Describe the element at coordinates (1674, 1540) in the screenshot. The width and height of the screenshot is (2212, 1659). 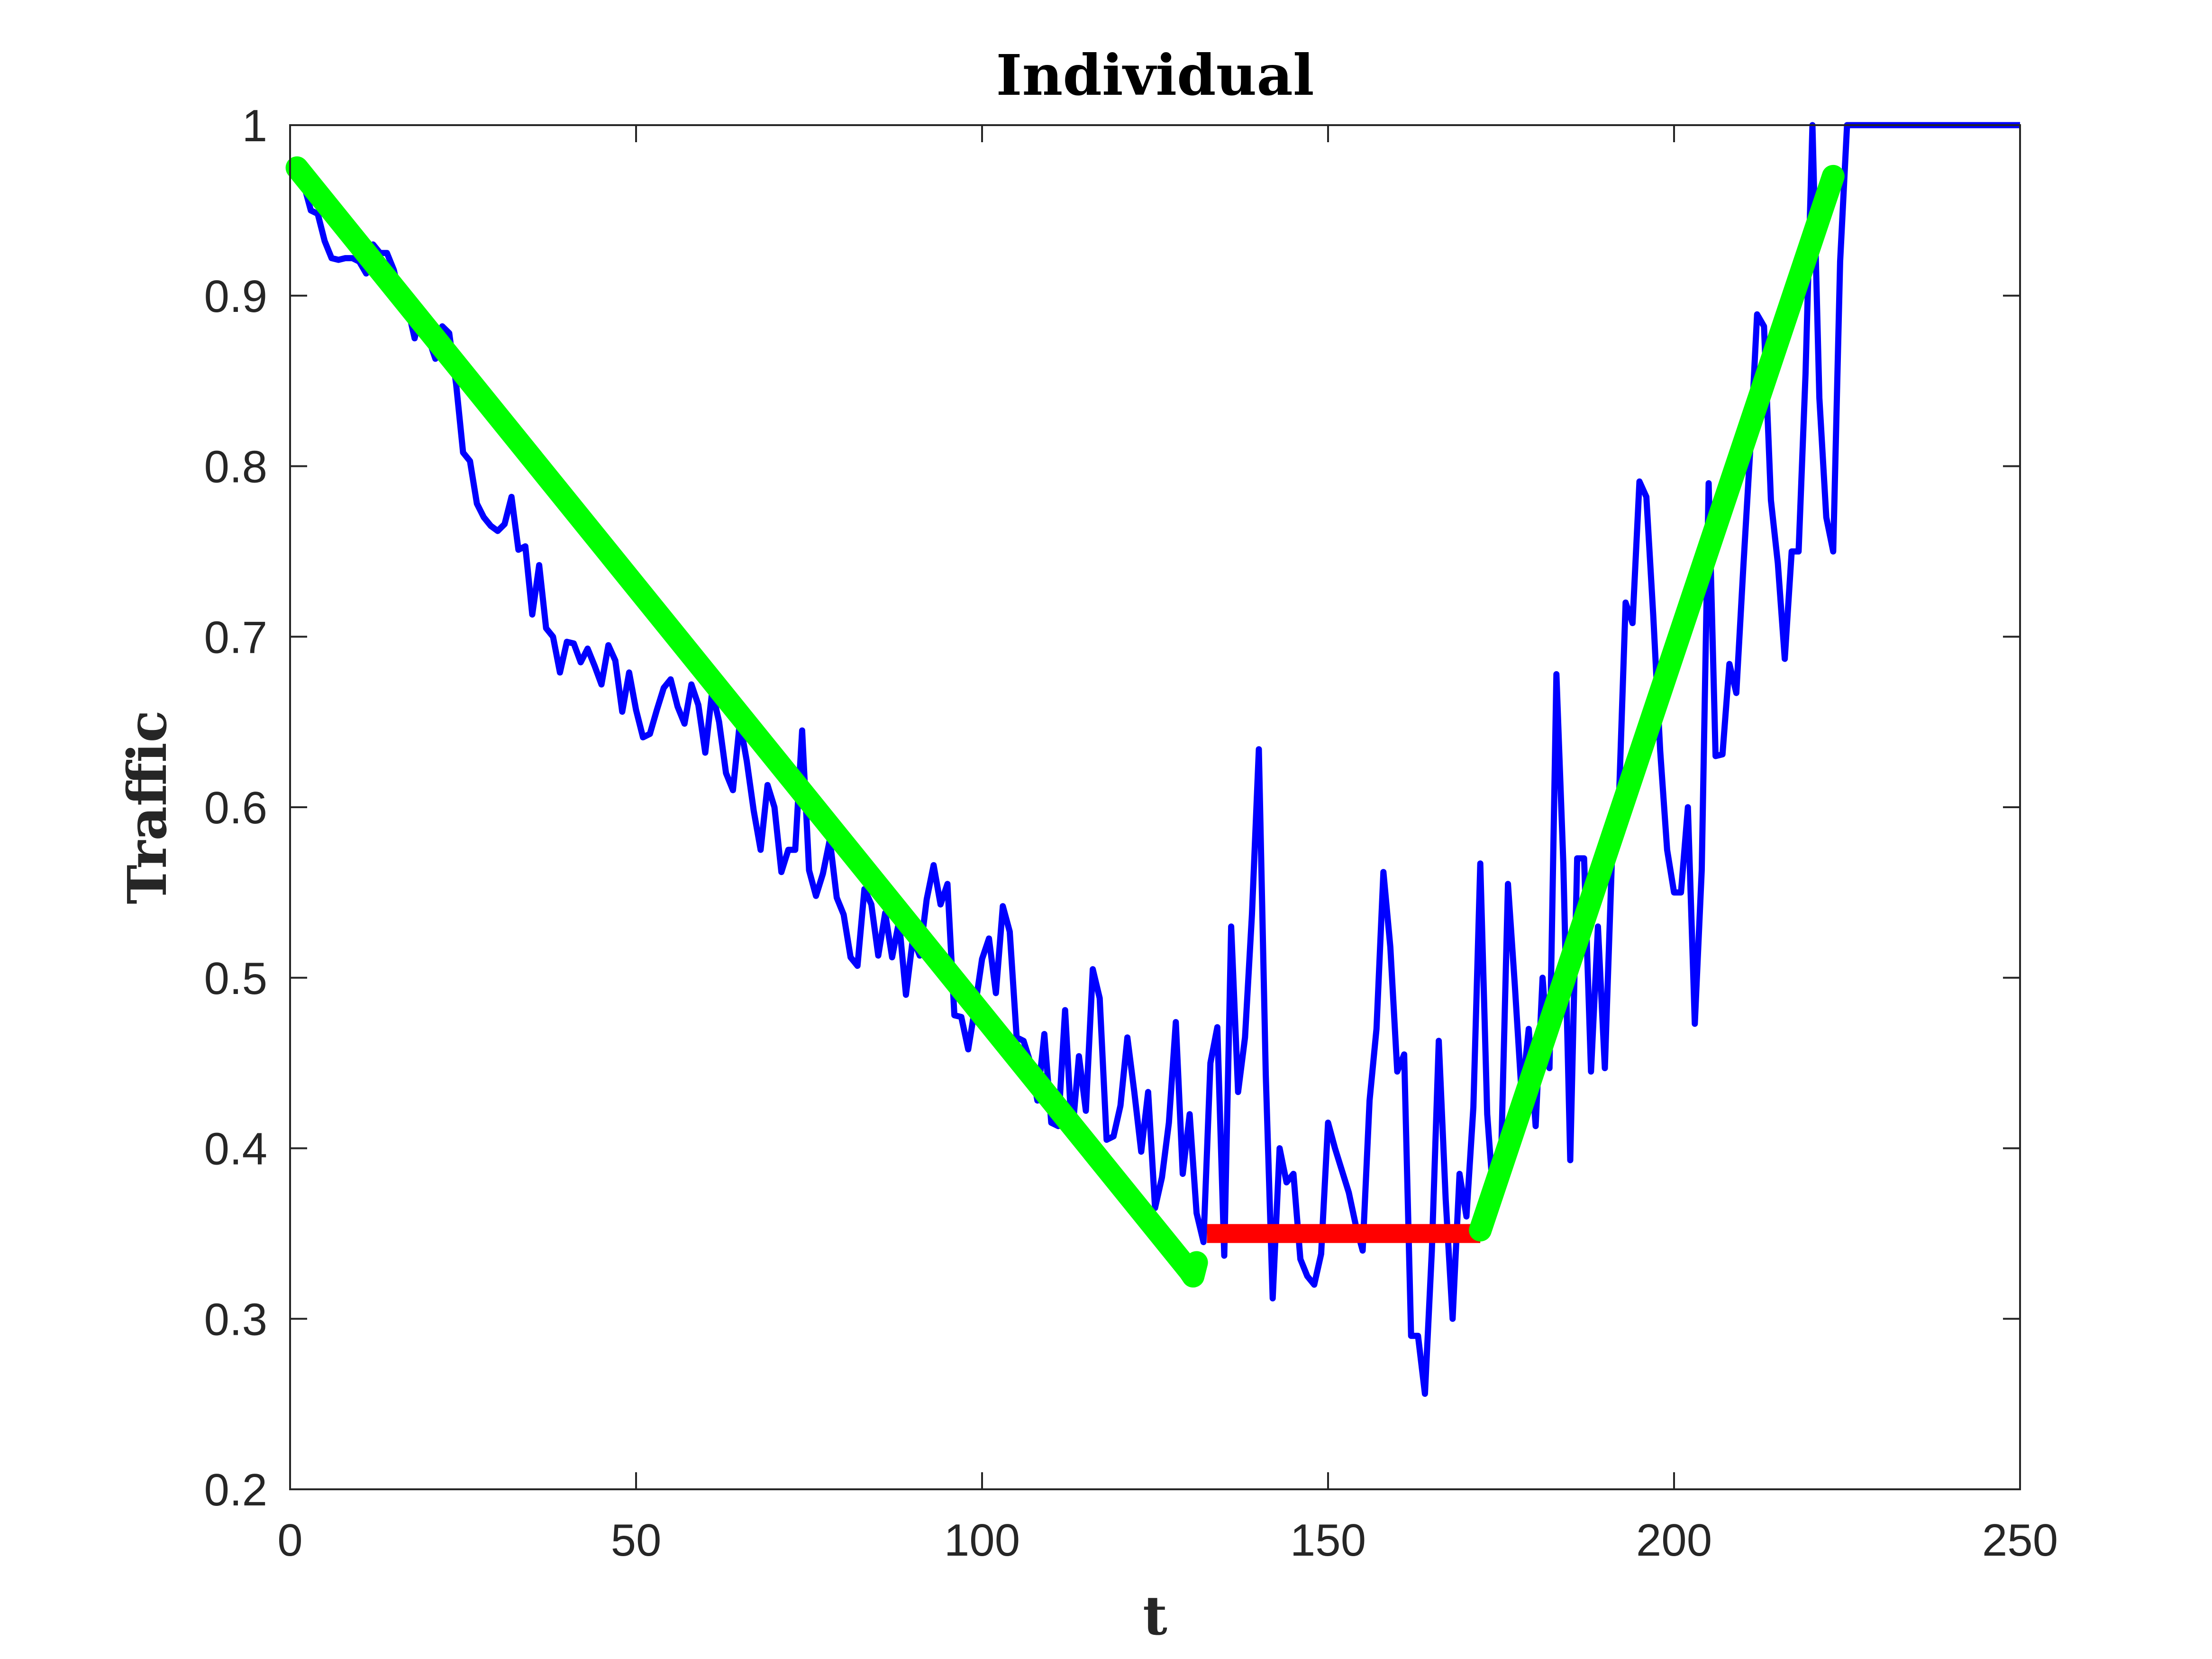
I see `x-tick-label: 200` at that location.